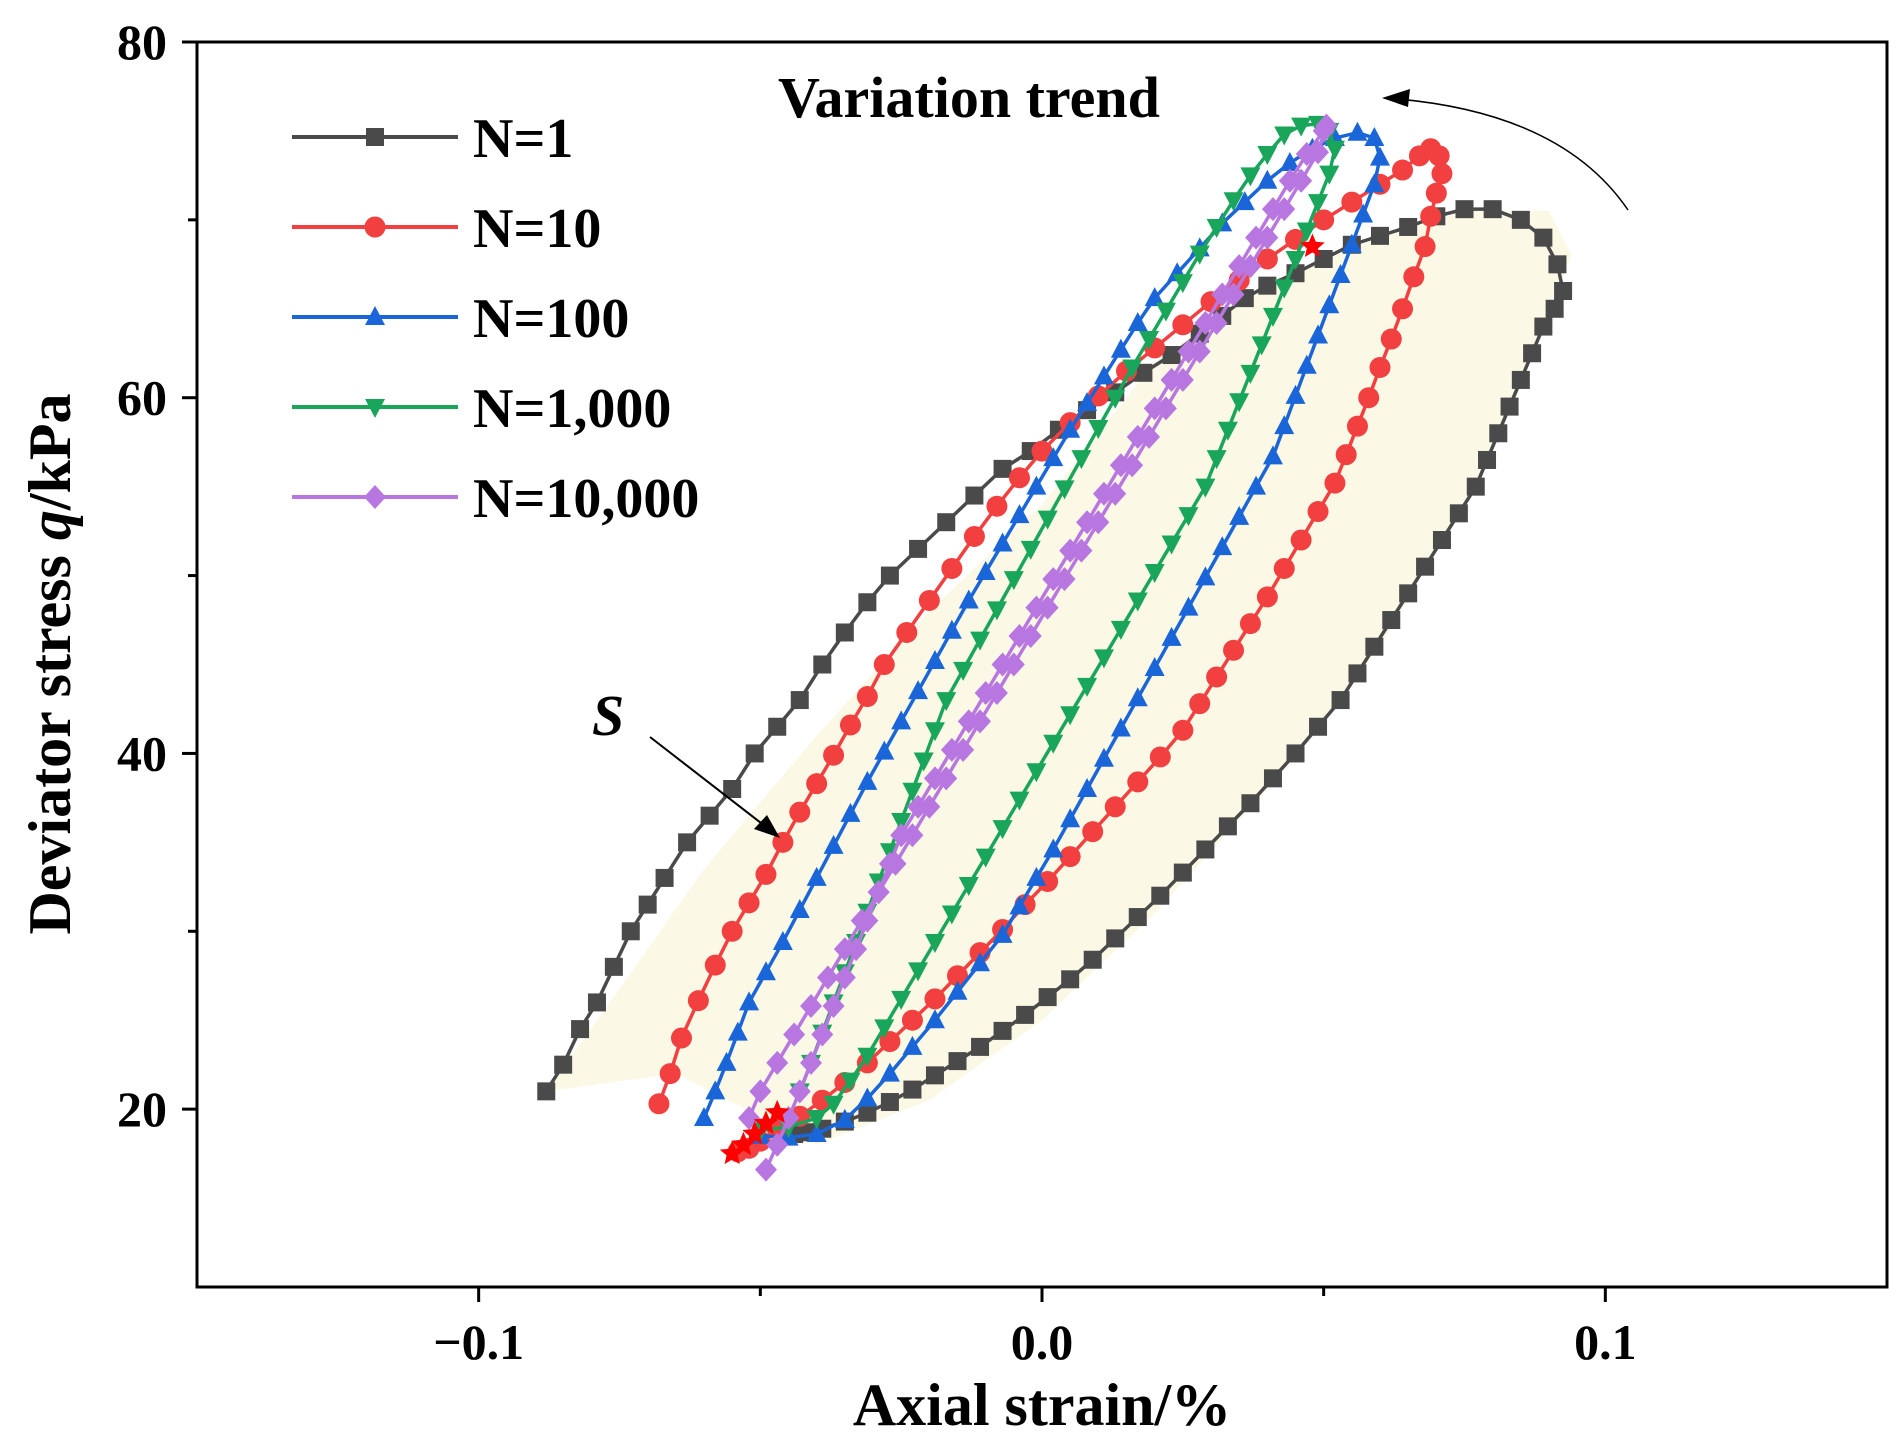  I want to click on x-tick-label: 0.1, so click(1605, 1342).